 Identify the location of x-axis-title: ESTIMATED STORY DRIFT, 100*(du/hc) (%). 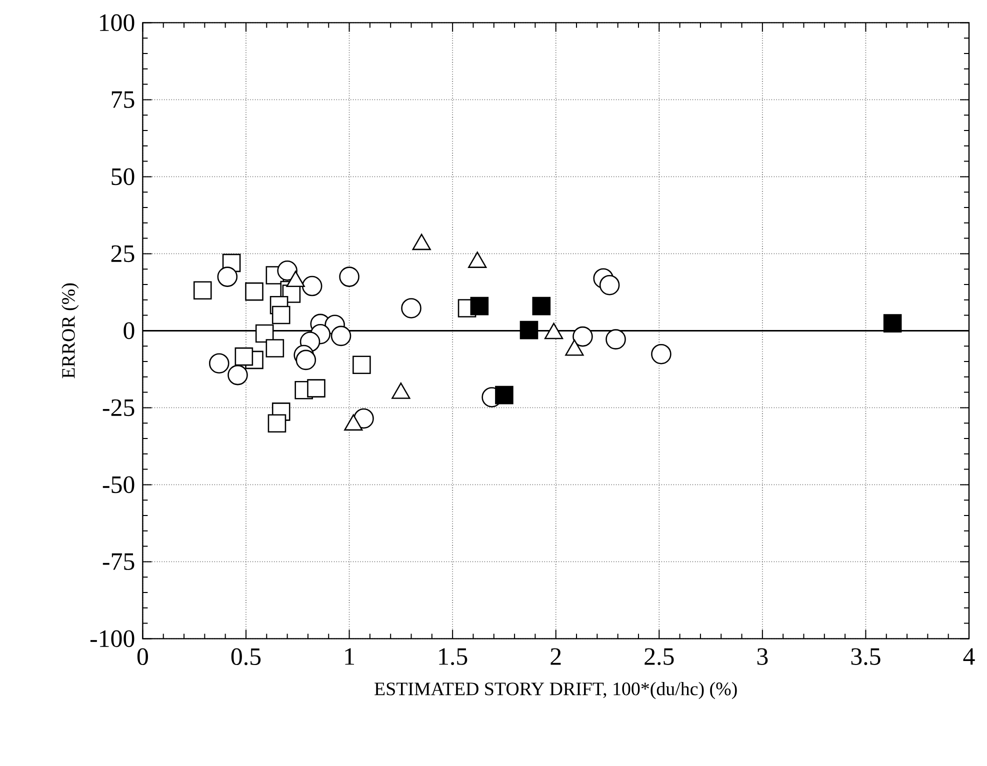
(555, 691).